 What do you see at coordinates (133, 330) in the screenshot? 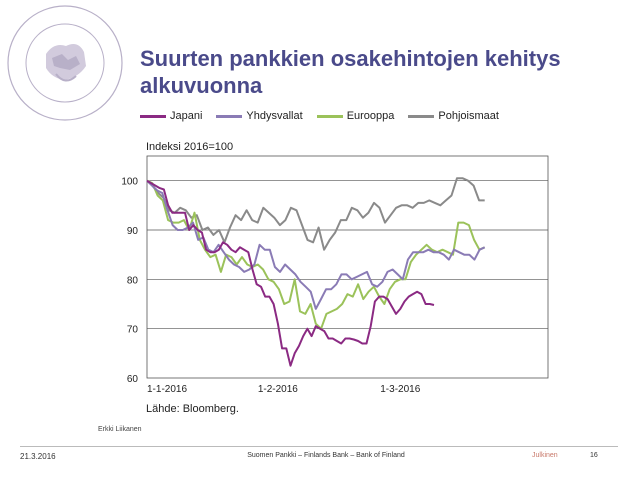
I see `y-tick-label-70: 70` at bounding box center [133, 330].